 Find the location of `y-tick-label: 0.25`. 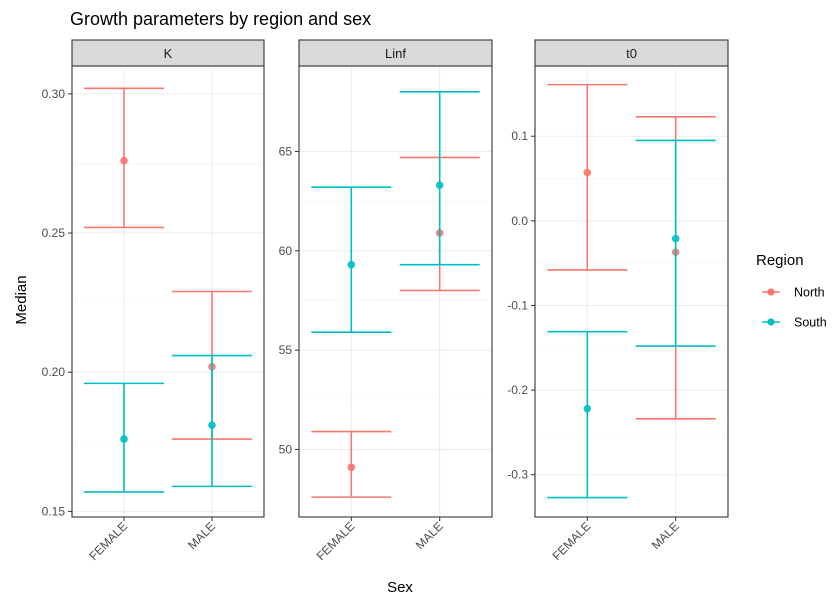

y-tick-label: 0.25 is located at coordinates (54, 233).